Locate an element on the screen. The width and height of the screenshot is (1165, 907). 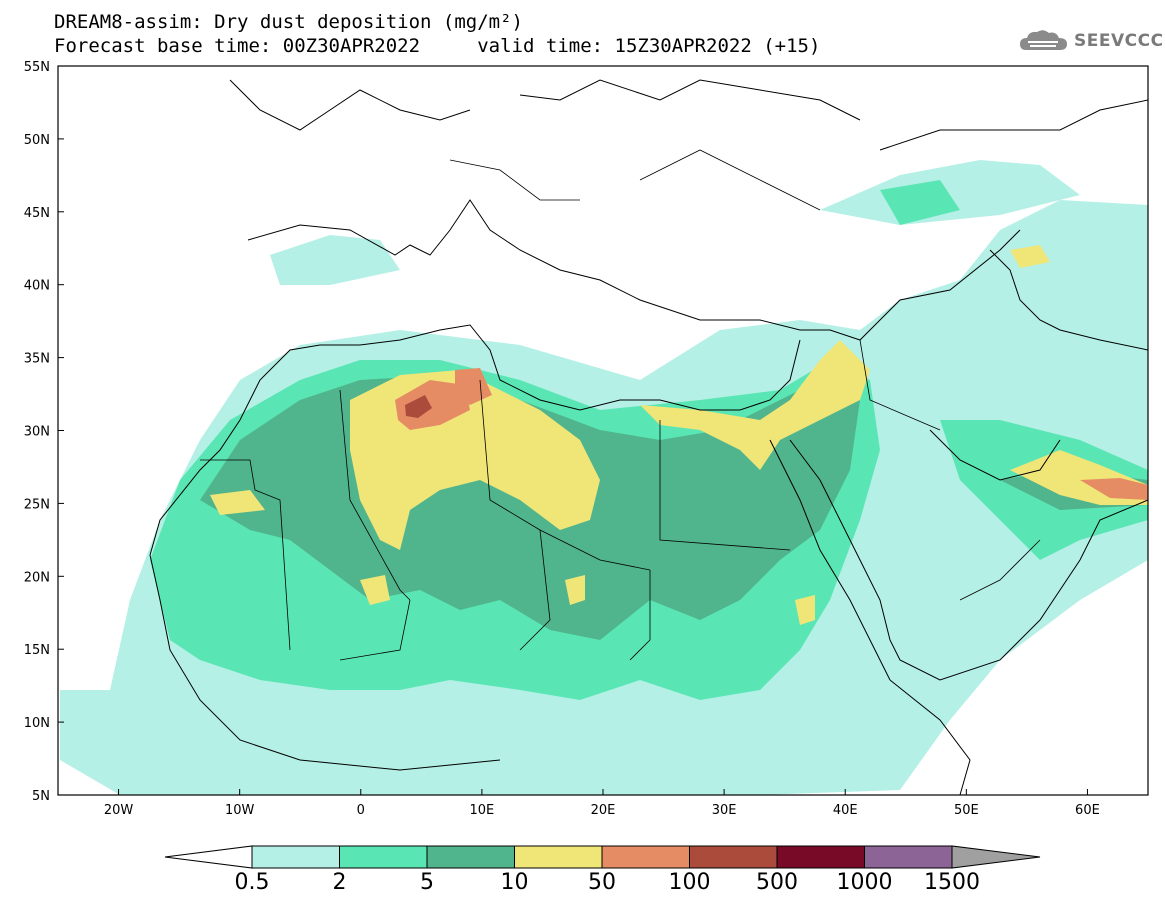
colorbar-label: 5 is located at coordinates (427, 882).